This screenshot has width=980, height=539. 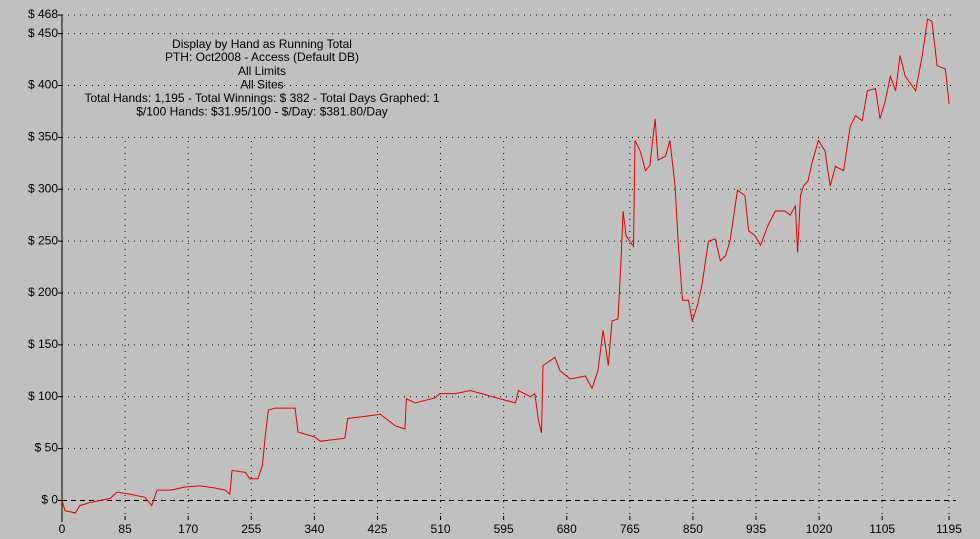 What do you see at coordinates (882, 529) in the screenshot?
I see `x-tick-label: 1105` at bounding box center [882, 529].